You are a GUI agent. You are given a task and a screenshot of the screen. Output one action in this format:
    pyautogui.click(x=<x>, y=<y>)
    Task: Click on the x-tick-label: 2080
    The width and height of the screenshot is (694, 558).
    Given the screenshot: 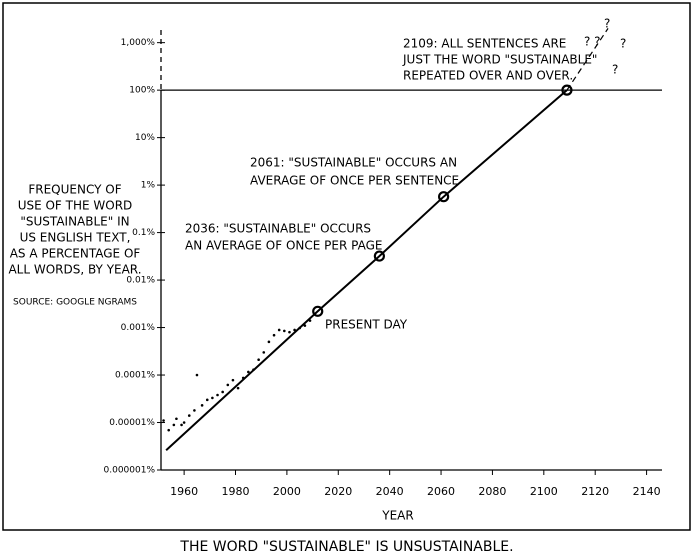 What is the action you would take?
    pyautogui.click(x=492, y=491)
    